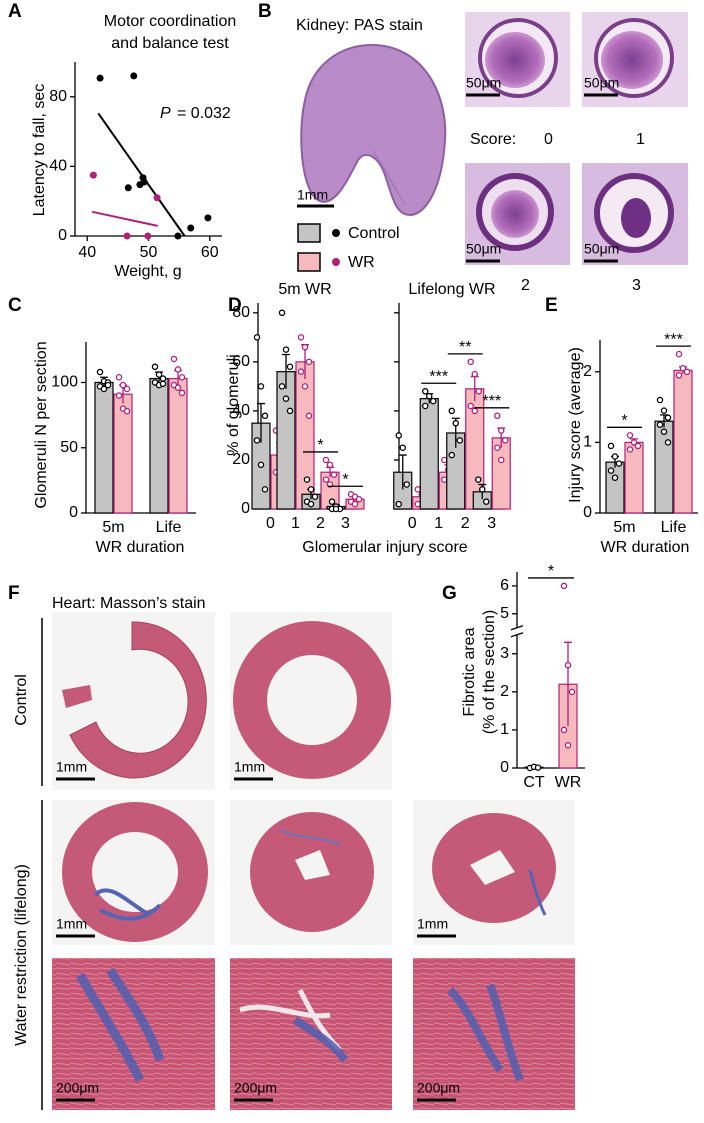 The image size is (704, 1123). Describe the element at coordinates (309, 233) in the screenshot. I see `legend-swatch` at that location.